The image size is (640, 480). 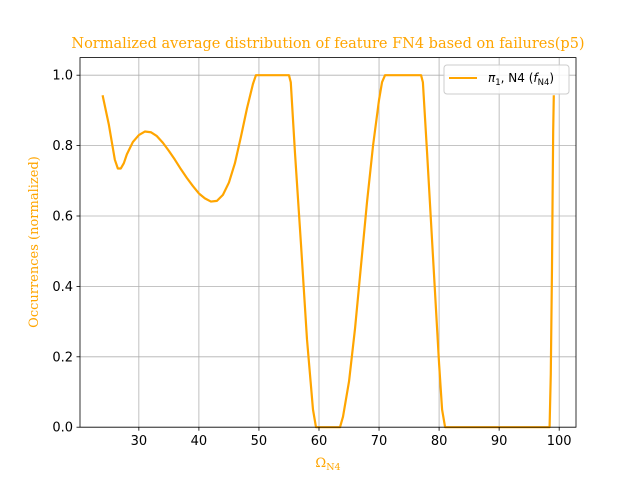 I want to click on x-axis-label: ΩN4, so click(x=327, y=464).